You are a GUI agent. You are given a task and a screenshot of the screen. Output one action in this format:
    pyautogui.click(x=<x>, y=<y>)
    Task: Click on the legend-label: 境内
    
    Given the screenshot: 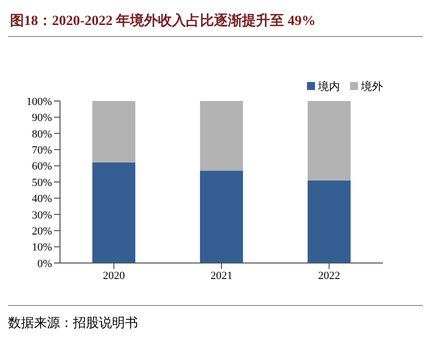 What is the action you would take?
    pyautogui.click(x=328, y=86)
    